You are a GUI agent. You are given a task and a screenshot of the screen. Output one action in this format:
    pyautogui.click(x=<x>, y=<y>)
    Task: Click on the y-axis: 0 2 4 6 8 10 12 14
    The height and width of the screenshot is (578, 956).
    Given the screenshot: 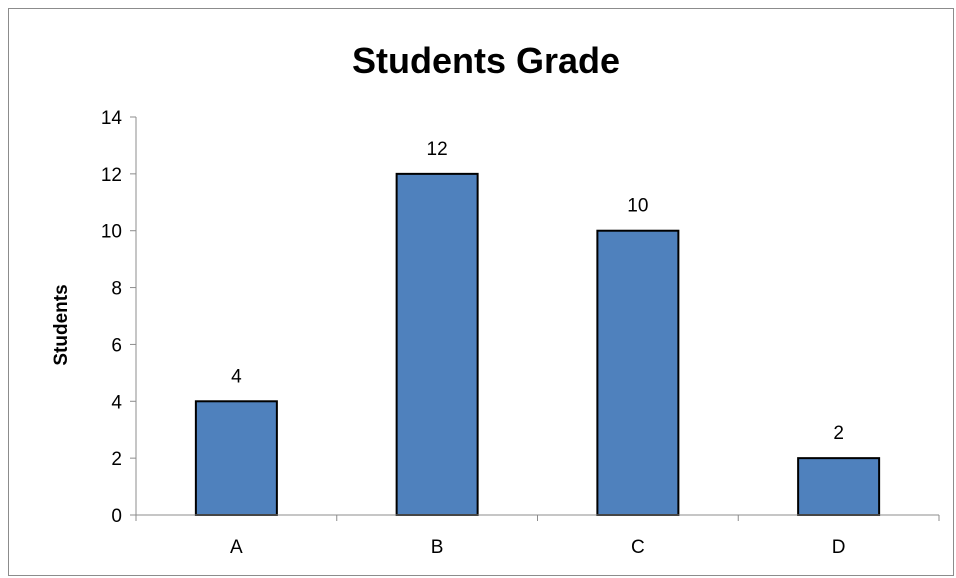 What is the action you would take?
    pyautogui.click(x=119, y=317)
    